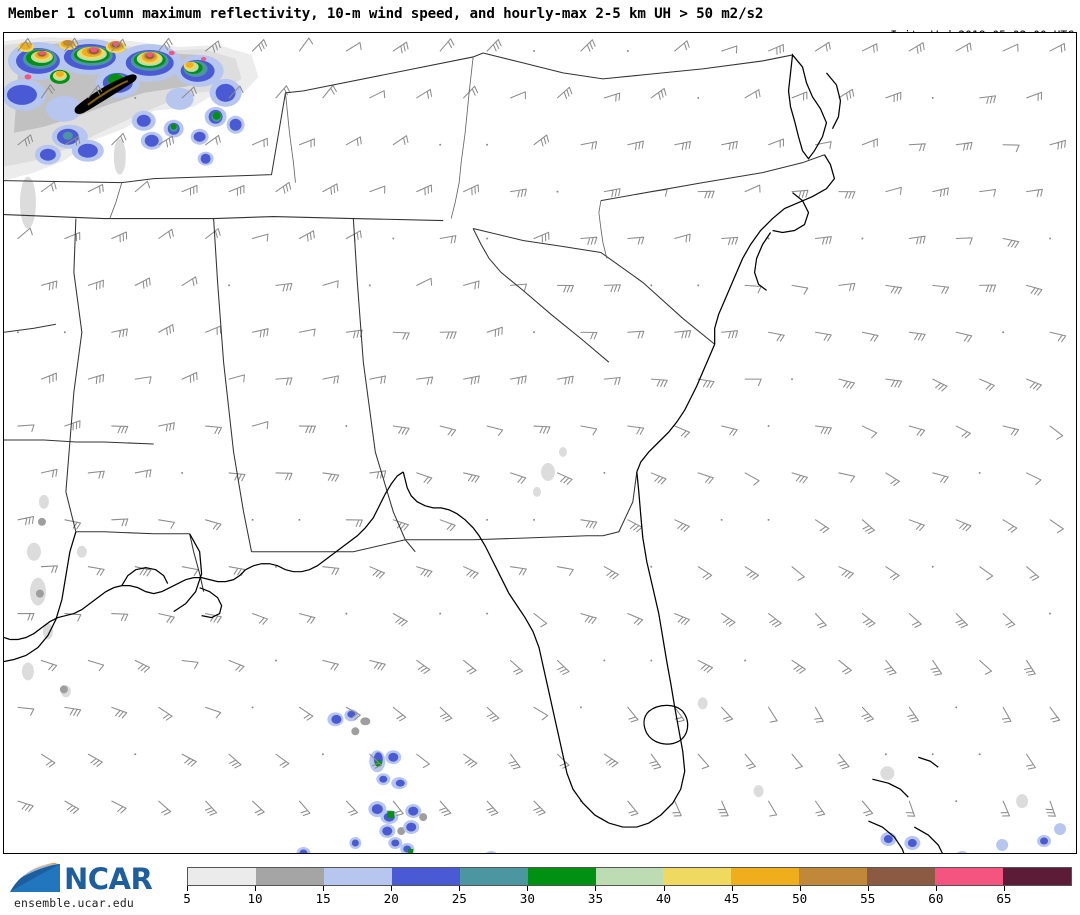  Describe the element at coordinates (105, 94) in the screenshot. I see `uh-swath-contour` at that location.